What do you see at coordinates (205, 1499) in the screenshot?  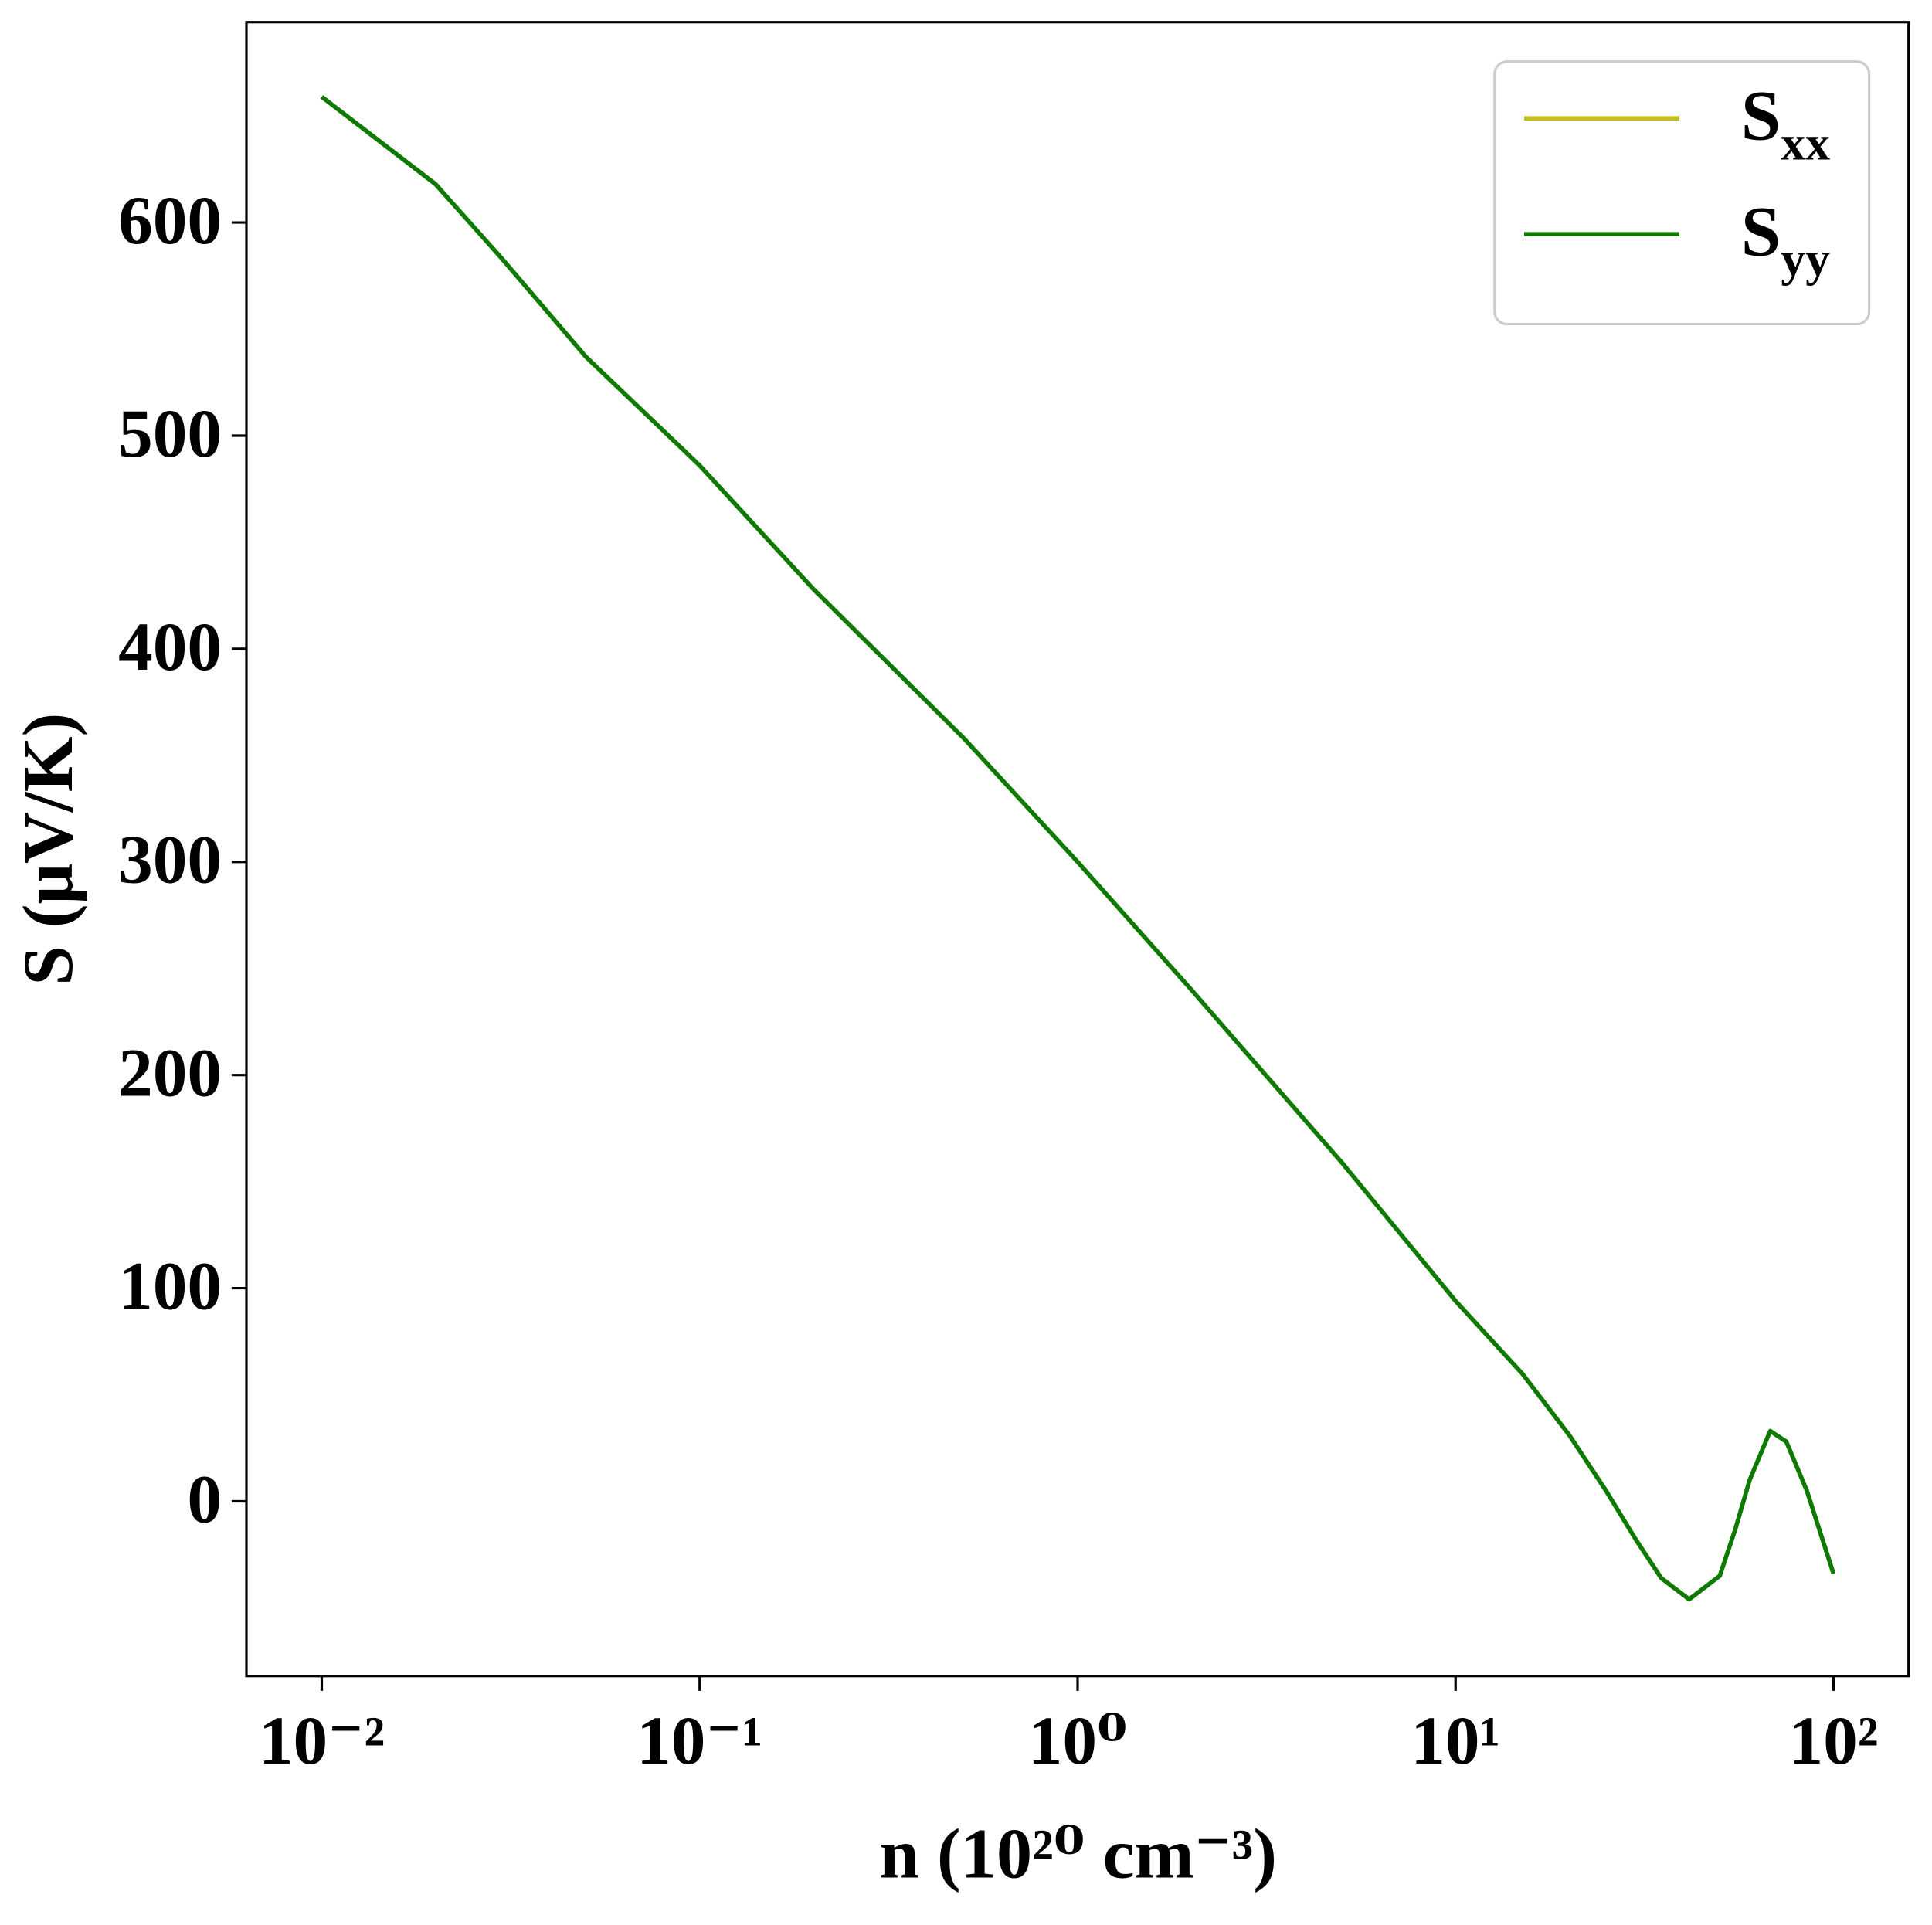 I see `y-tick-label: 0` at bounding box center [205, 1499].